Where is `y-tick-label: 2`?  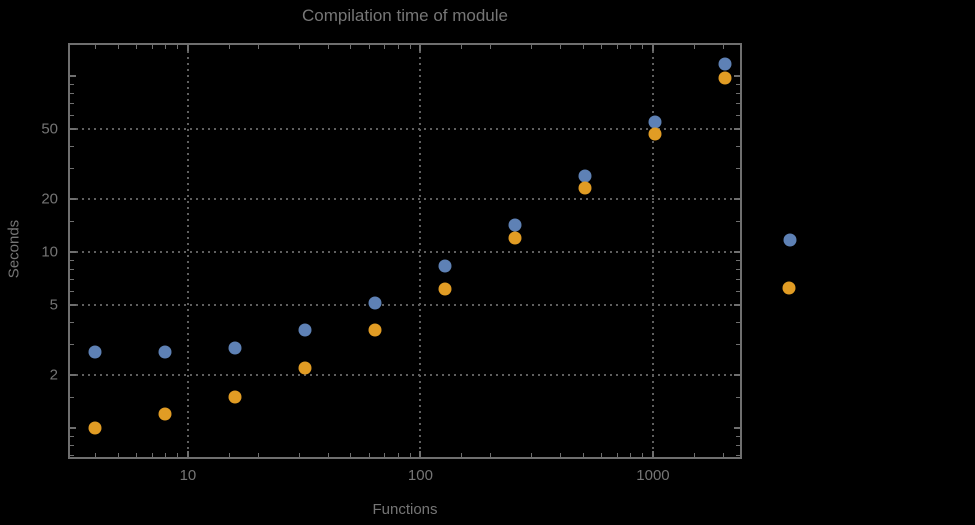 y-tick-label: 2 is located at coordinates (53, 375).